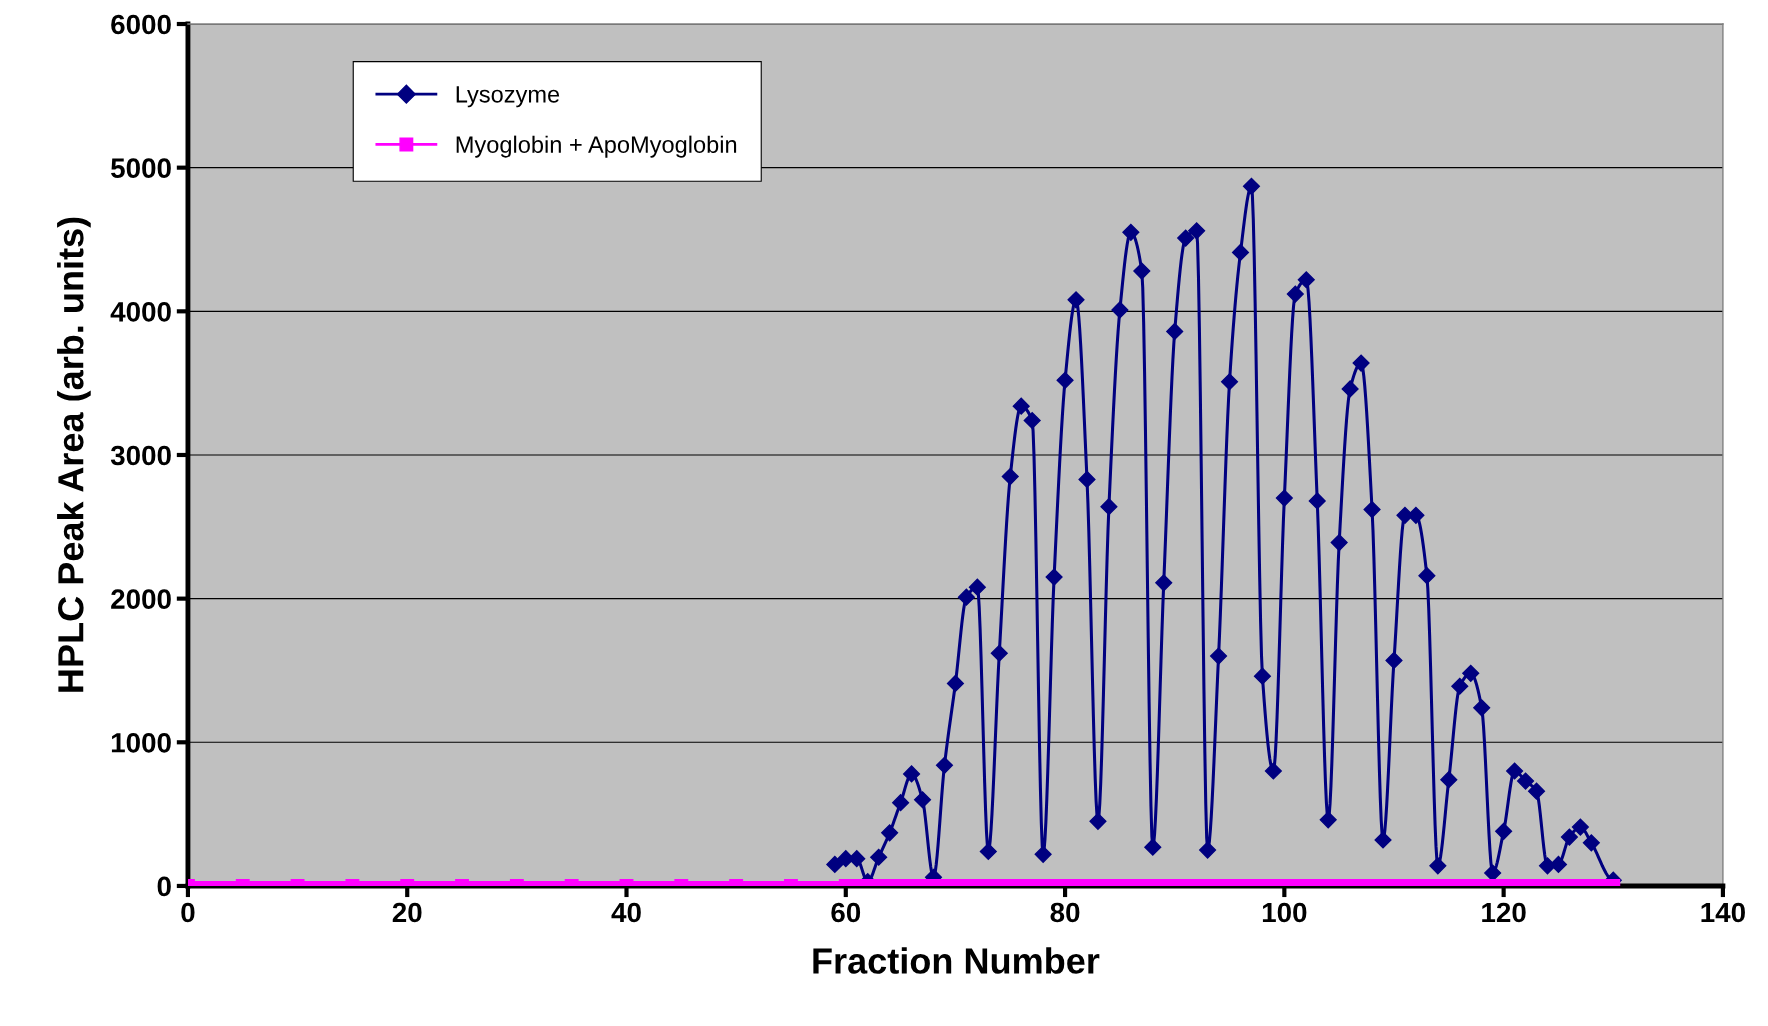  I want to click on x-tick-label: 140, so click(1723, 912).